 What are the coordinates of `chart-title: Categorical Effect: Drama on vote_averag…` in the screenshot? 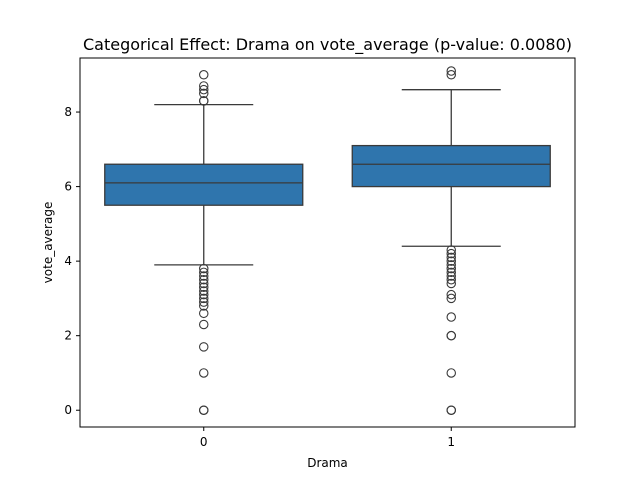 It's located at (327, 45).